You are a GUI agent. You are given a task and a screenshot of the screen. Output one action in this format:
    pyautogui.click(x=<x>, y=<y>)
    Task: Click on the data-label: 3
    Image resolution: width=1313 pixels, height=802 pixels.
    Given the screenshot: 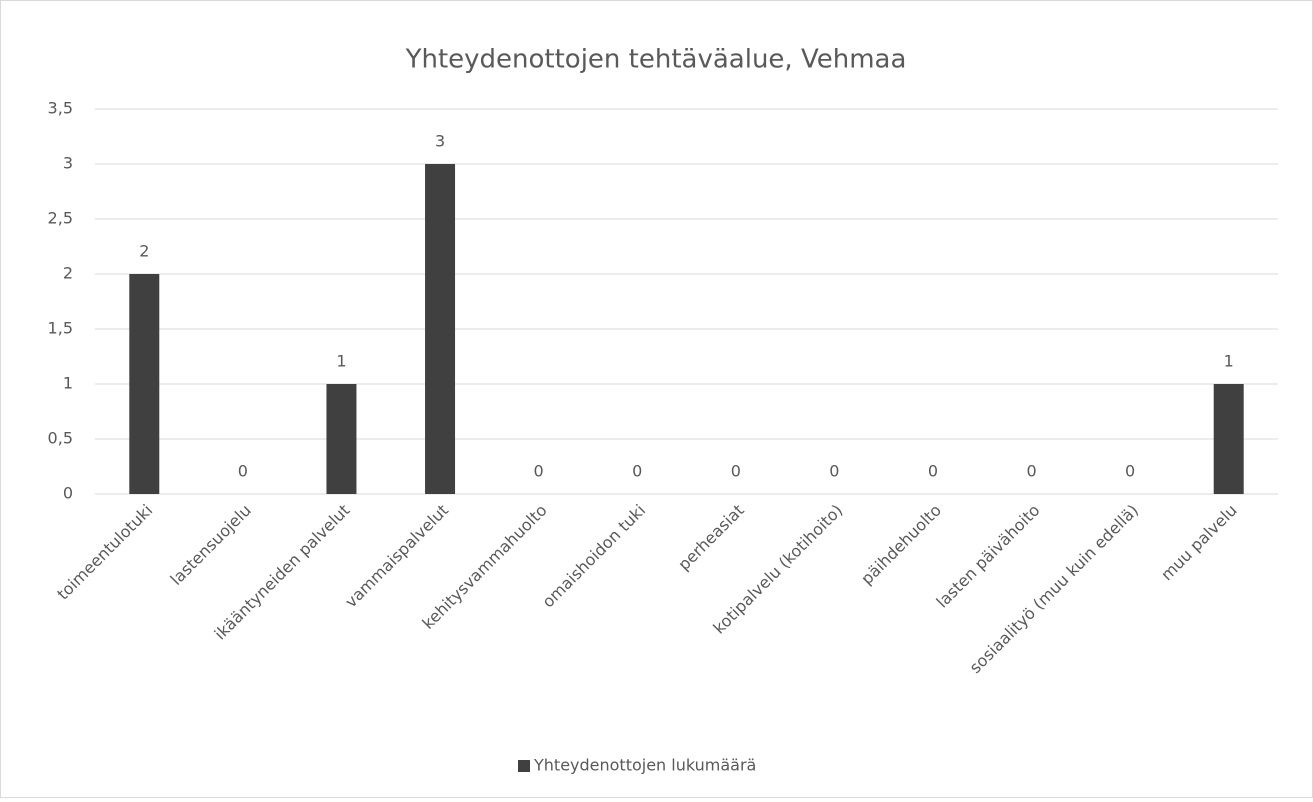 What is the action you would take?
    pyautogui.click(x=440, y=141)
    